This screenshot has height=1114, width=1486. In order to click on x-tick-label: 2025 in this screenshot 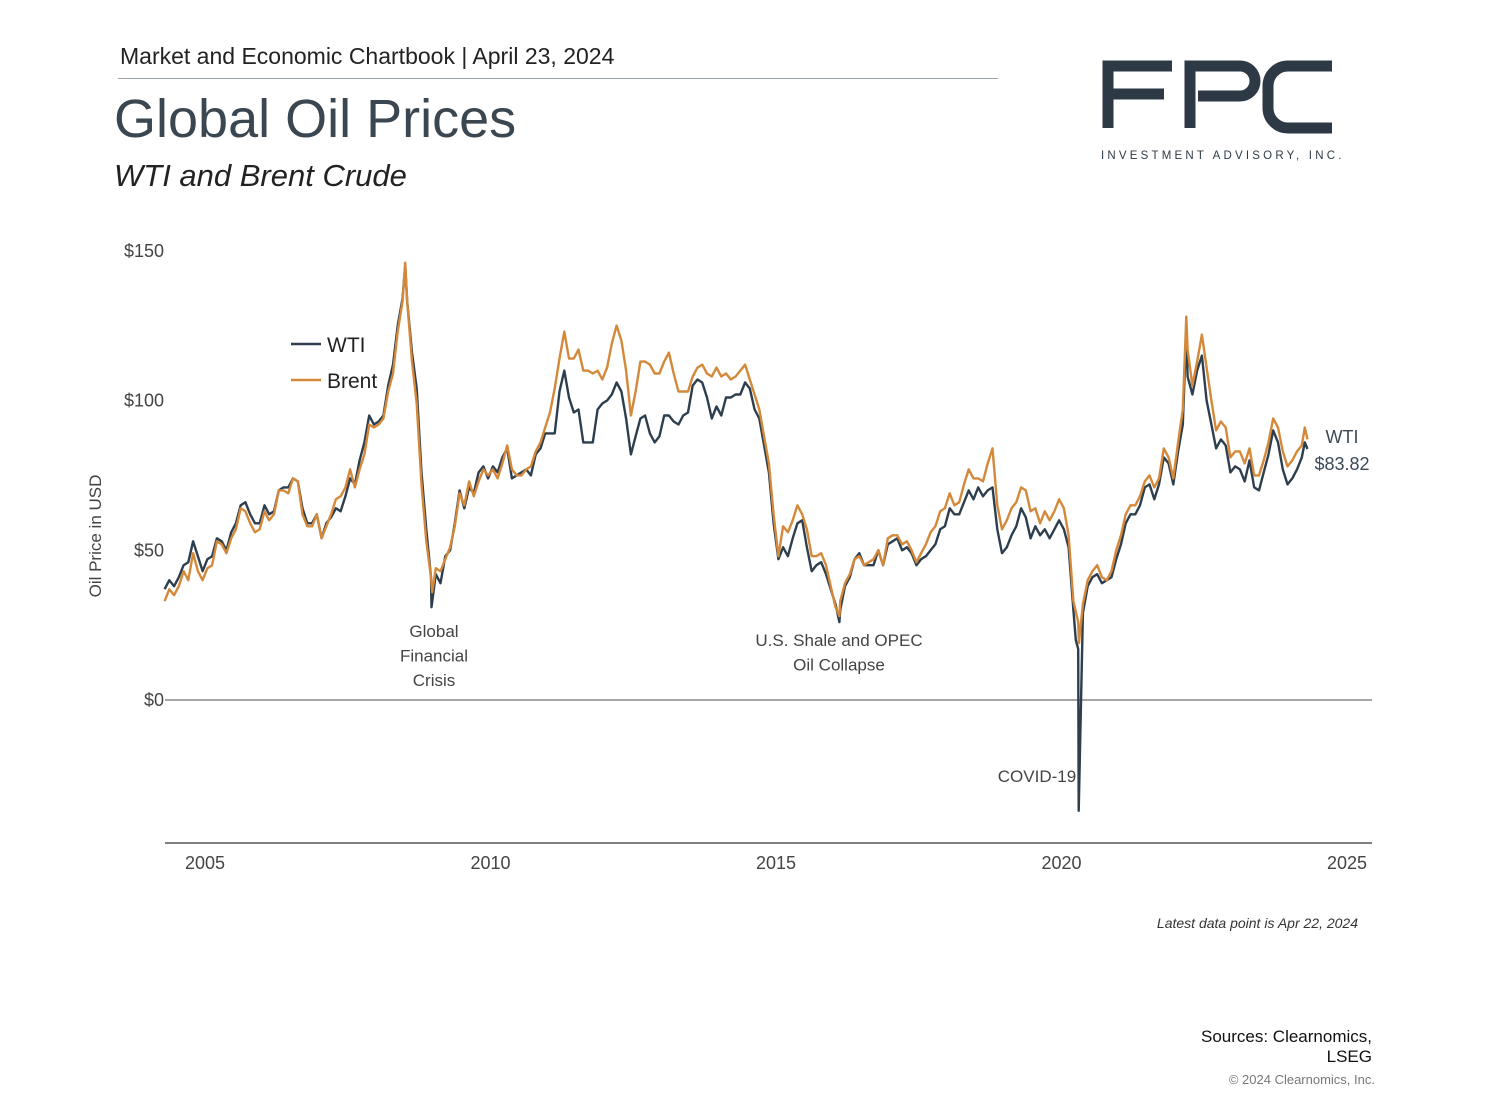, I will do `click(1347, 863)`.